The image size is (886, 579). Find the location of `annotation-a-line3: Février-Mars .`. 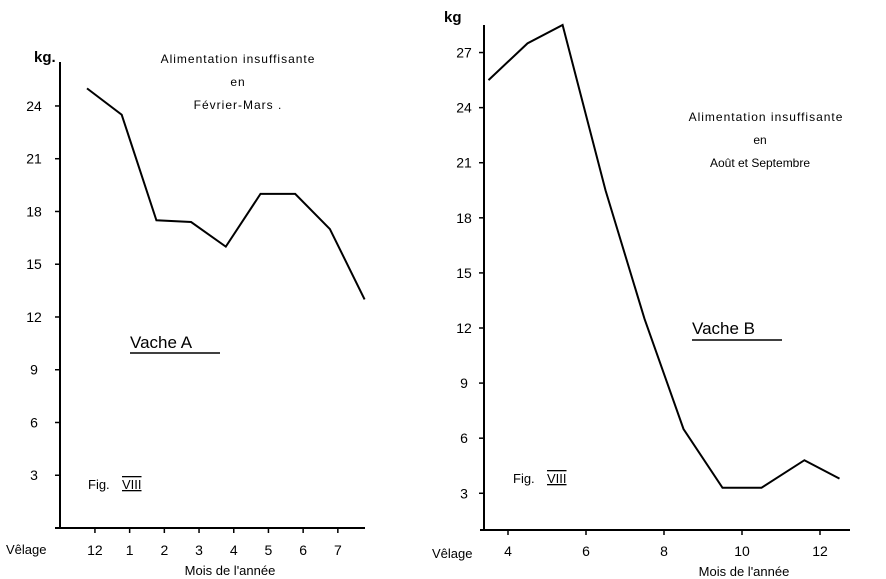

annotation-a-line3: Février-Mars . is located at coordinates (238, 105).